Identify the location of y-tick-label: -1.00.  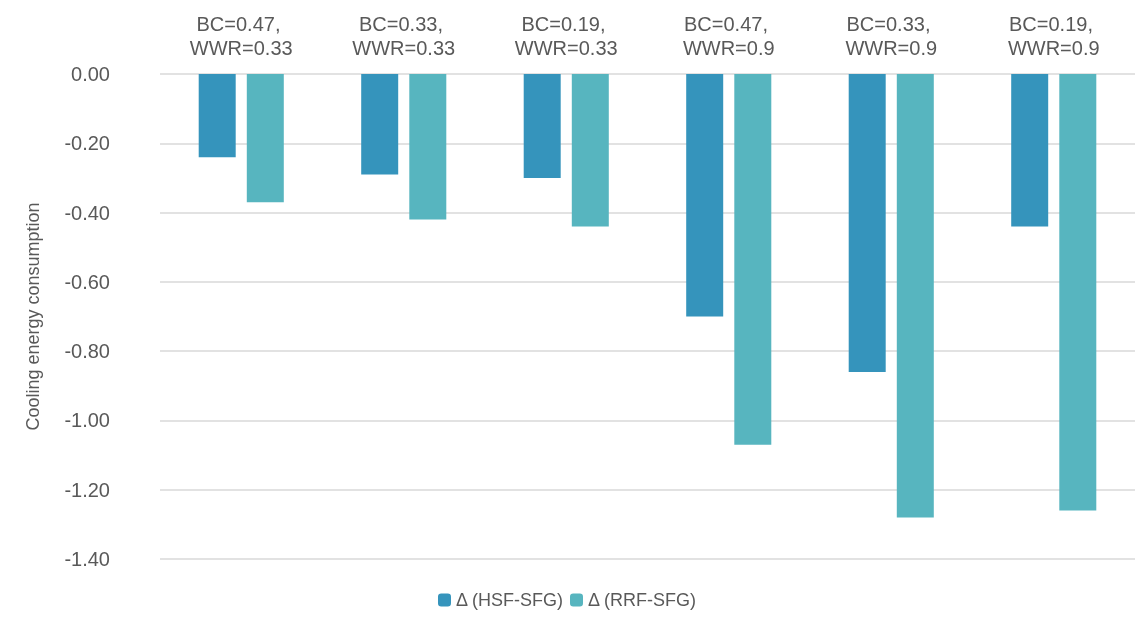
(87, 420).